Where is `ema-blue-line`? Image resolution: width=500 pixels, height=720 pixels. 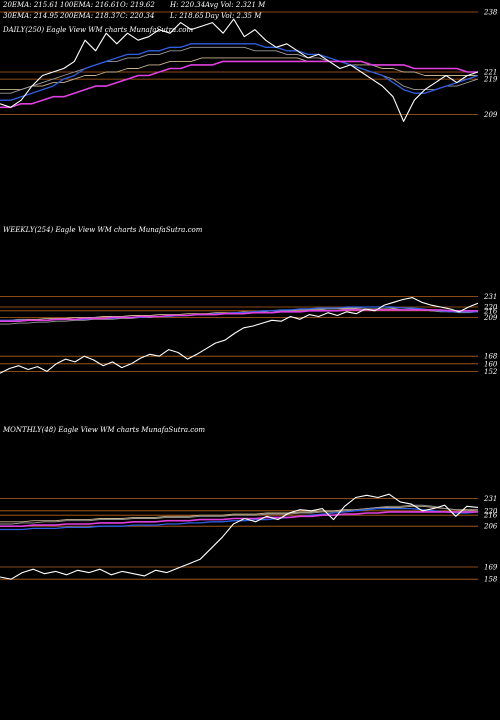
ema-blue-line is located at coordinates (239, 72).